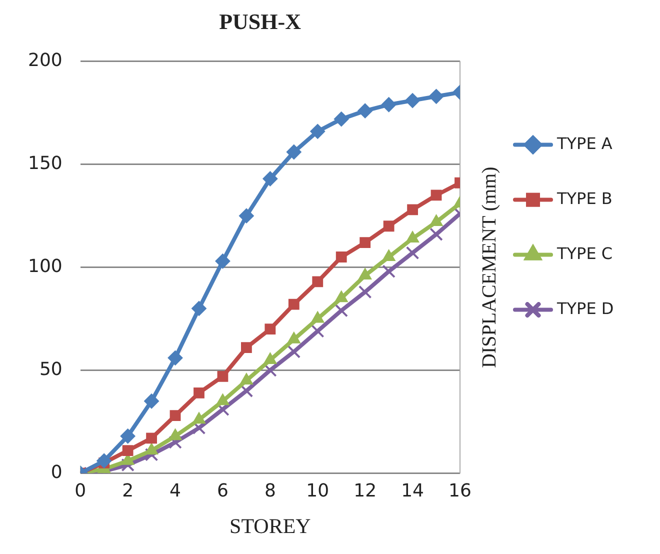 This screenshot has height=554, width=660. What do you see at coordinates (56, 472) in the screenshot?
I see `y-tick-label: 0` at bounding box center [56, 472].